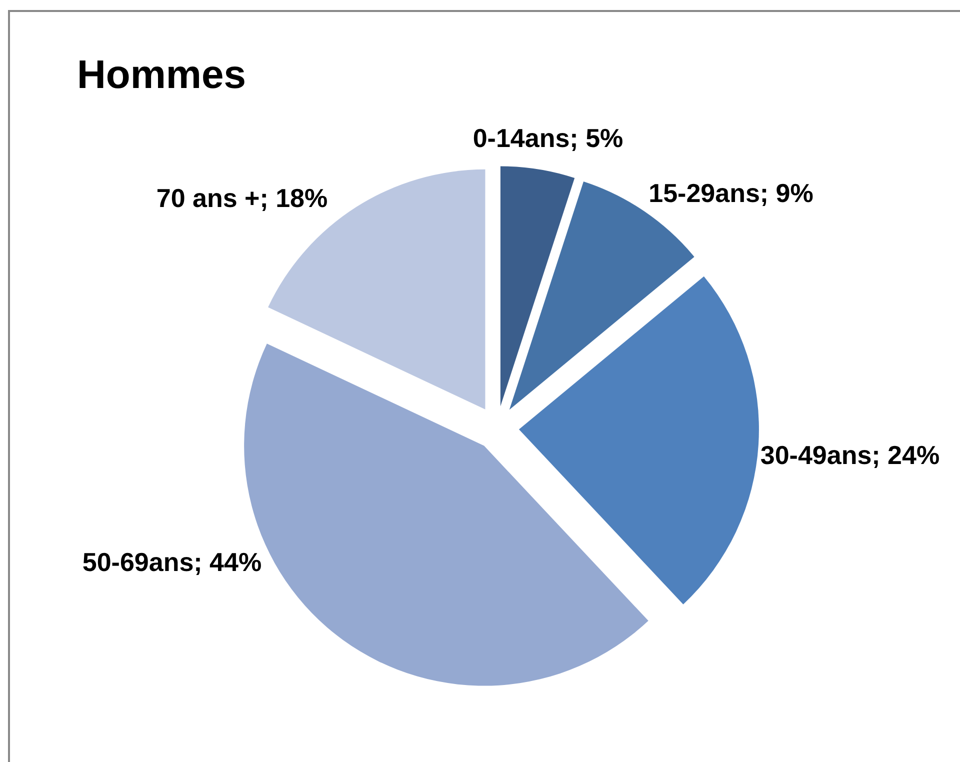 This screenshot has width=960, height=762. What do you see at coordinates (172, 562) in the screenshot?
I see `slice-label: 50-69ans; 44%` at bounding box center [172, 562].